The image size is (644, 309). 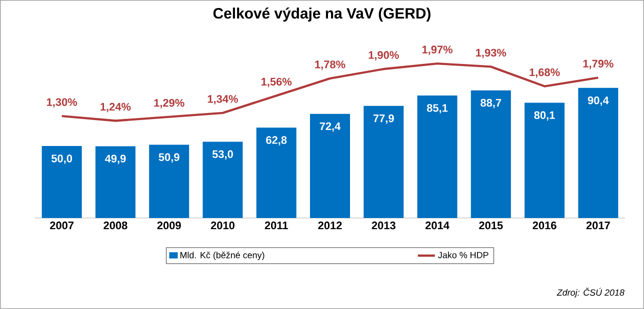 I want to click on x-tick-label: 2014, so click(x=437, y=226).